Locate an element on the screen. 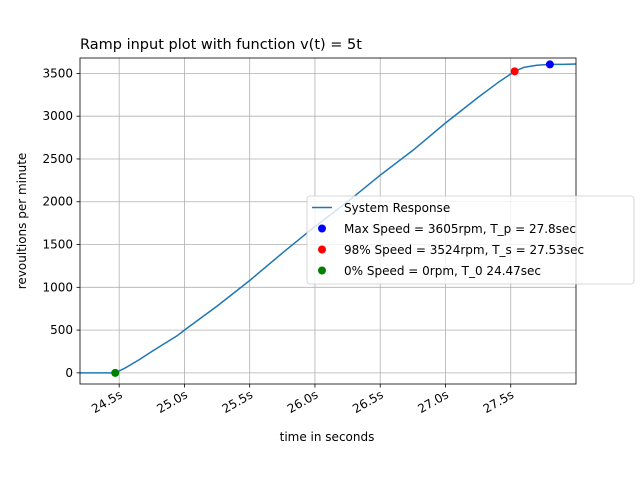 This screenshot has width=640, height=484. y-tick-label: 3000 is located at coordinates (57, 116).